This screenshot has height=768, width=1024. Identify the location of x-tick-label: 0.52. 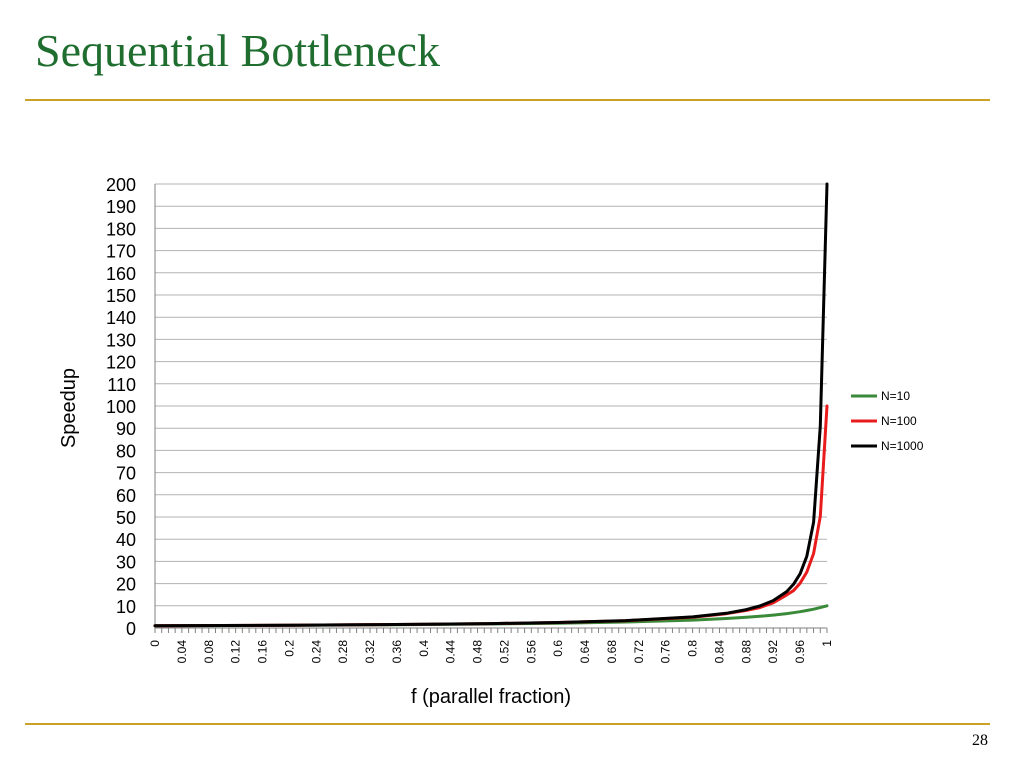
(504, 652).